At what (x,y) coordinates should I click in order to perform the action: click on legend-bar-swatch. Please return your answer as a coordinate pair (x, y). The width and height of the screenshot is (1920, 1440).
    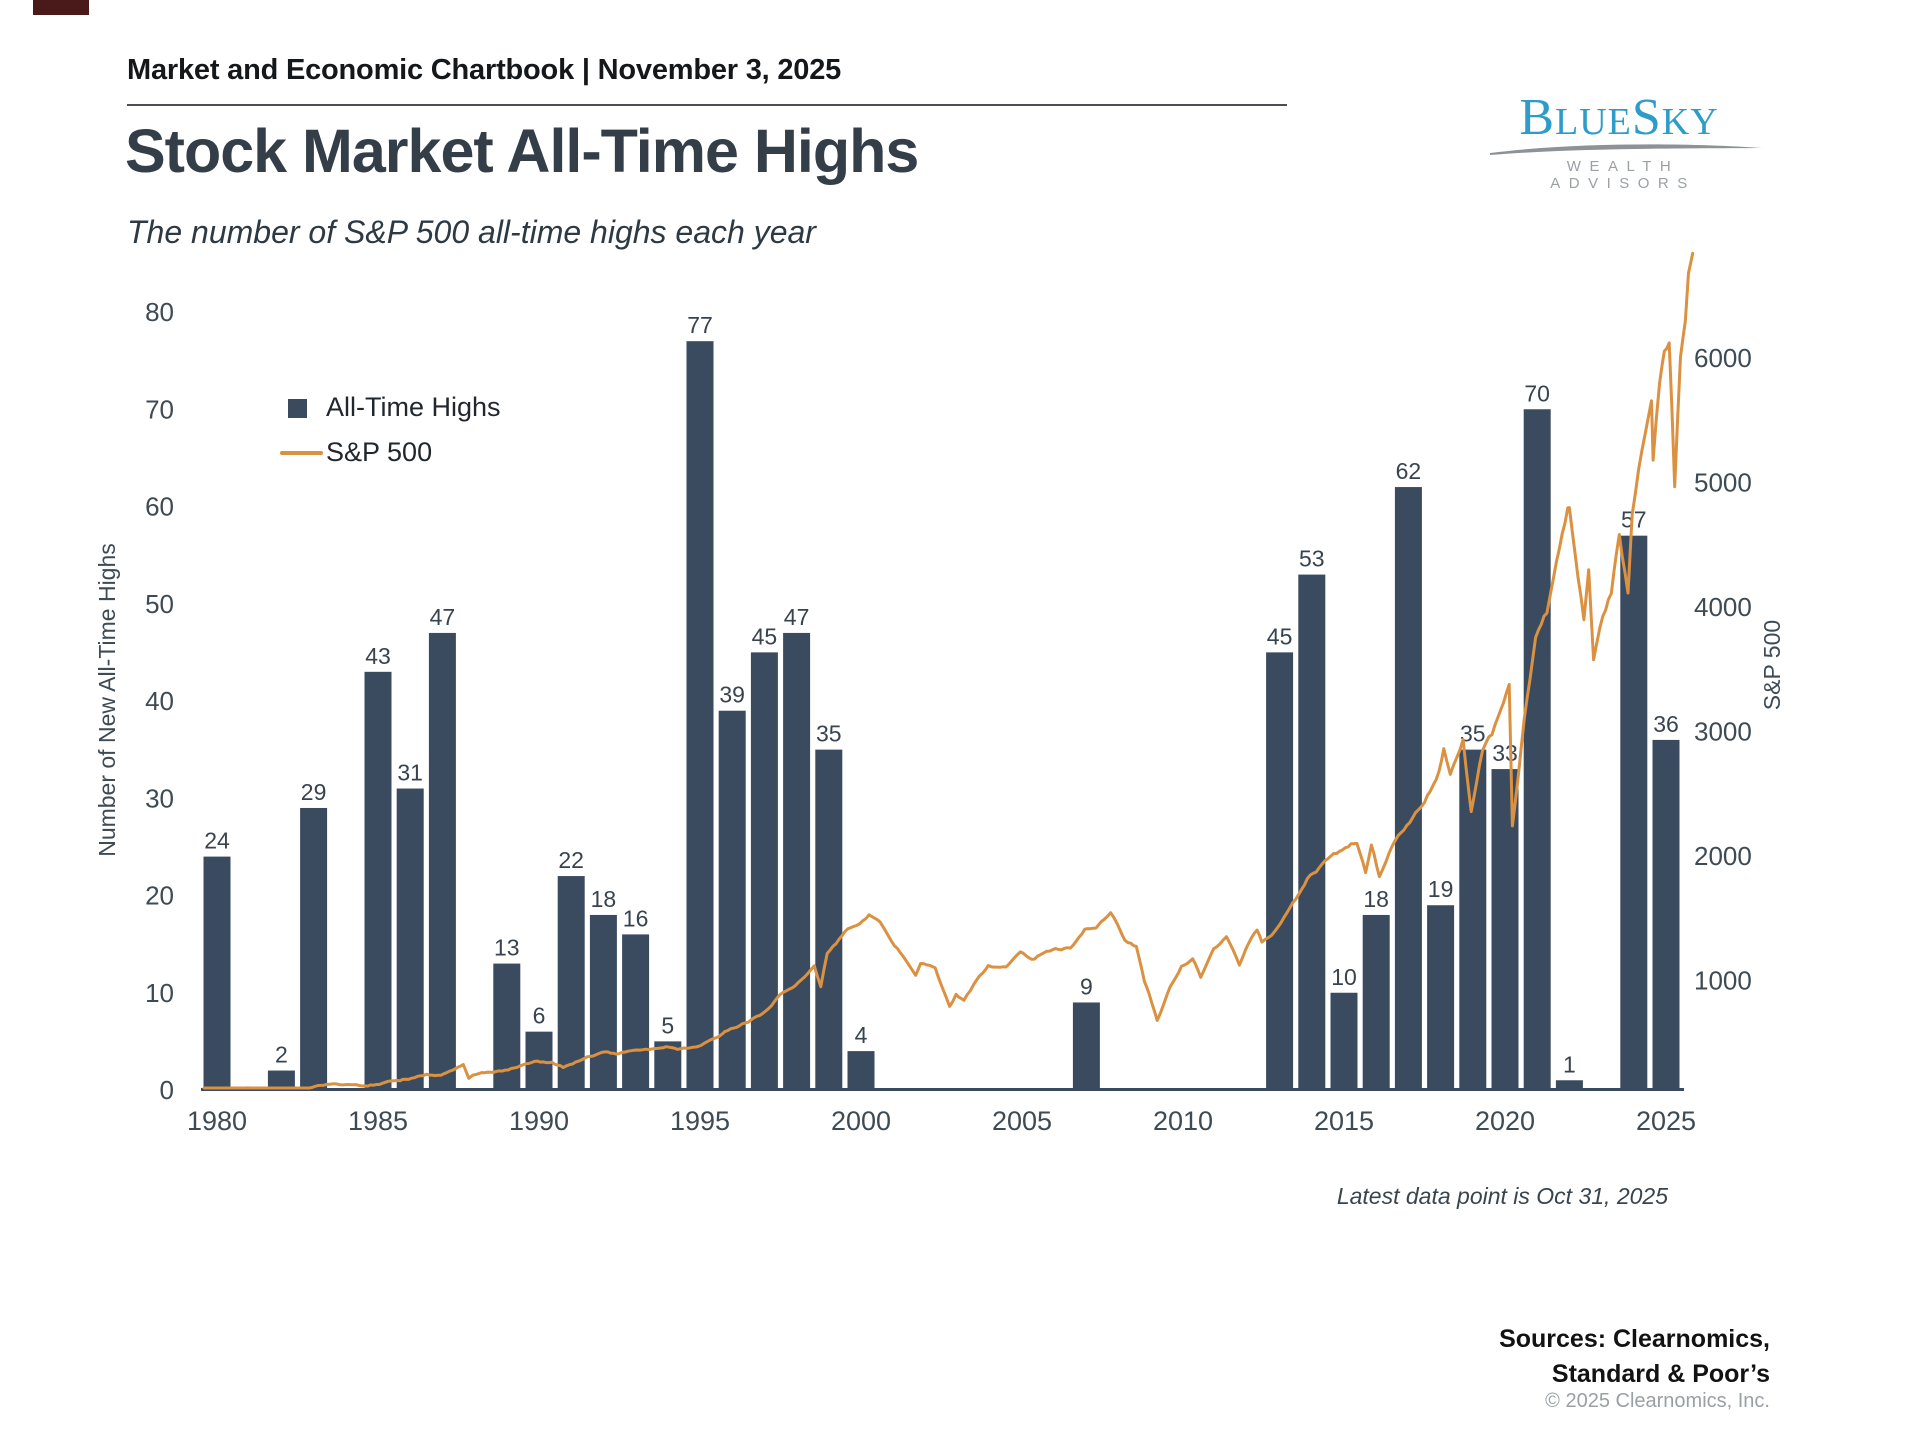
    Looking at the image, I should click on (297, 408).